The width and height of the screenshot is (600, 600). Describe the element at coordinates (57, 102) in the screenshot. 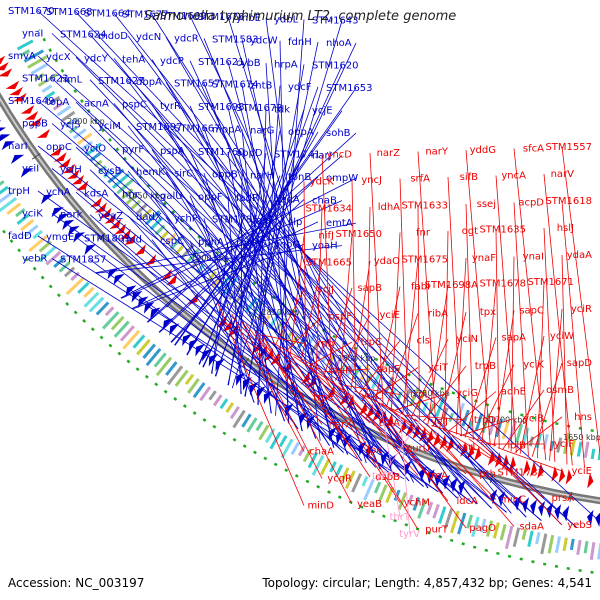

I see `forward-gene-label: topA` at that location.